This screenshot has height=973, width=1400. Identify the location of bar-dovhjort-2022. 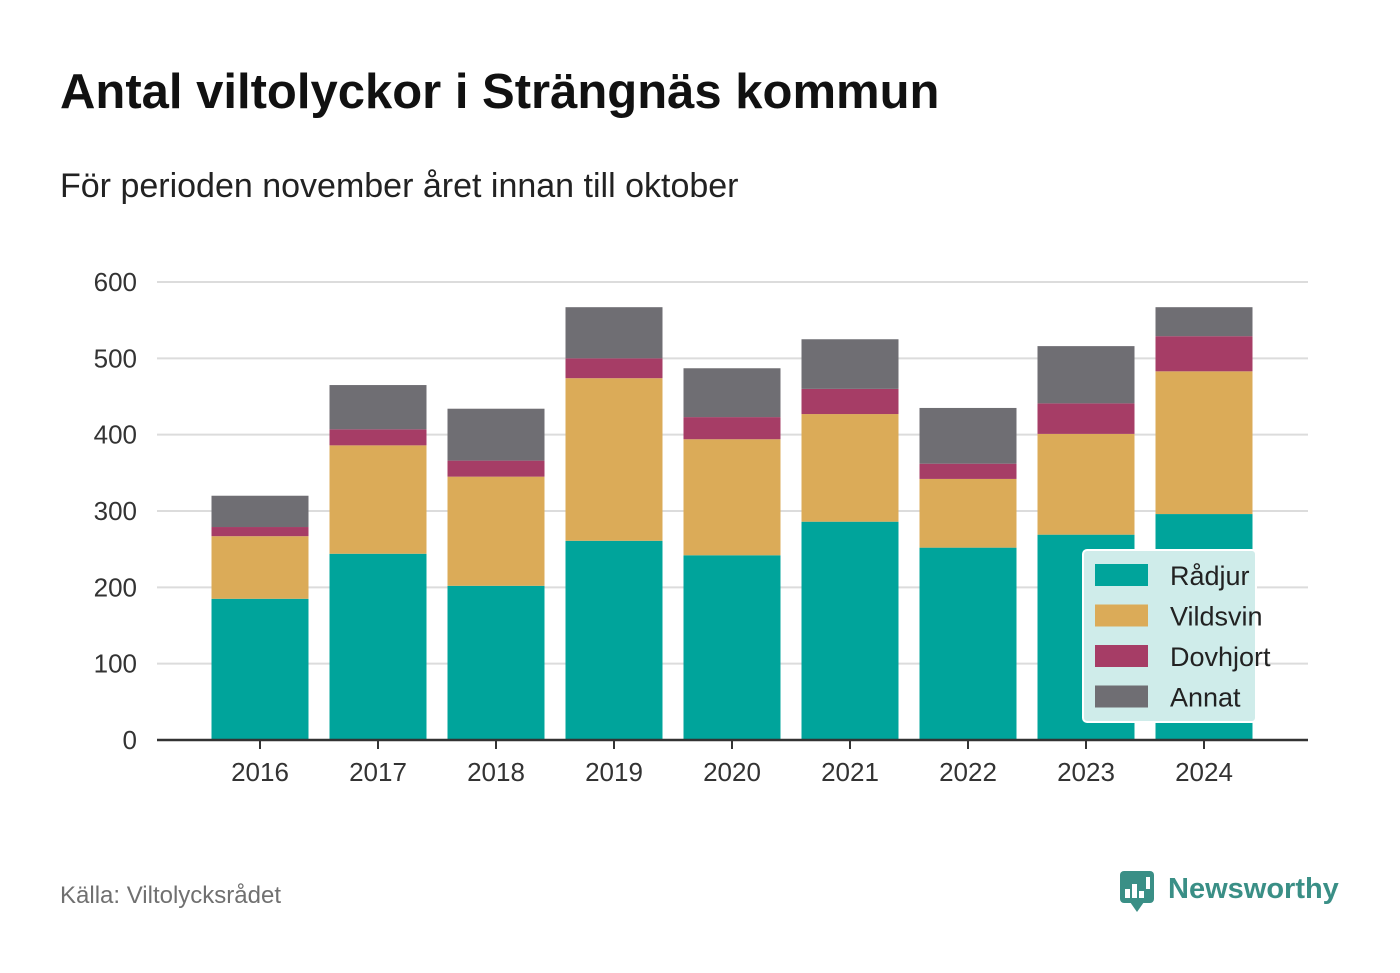
(968, 471).